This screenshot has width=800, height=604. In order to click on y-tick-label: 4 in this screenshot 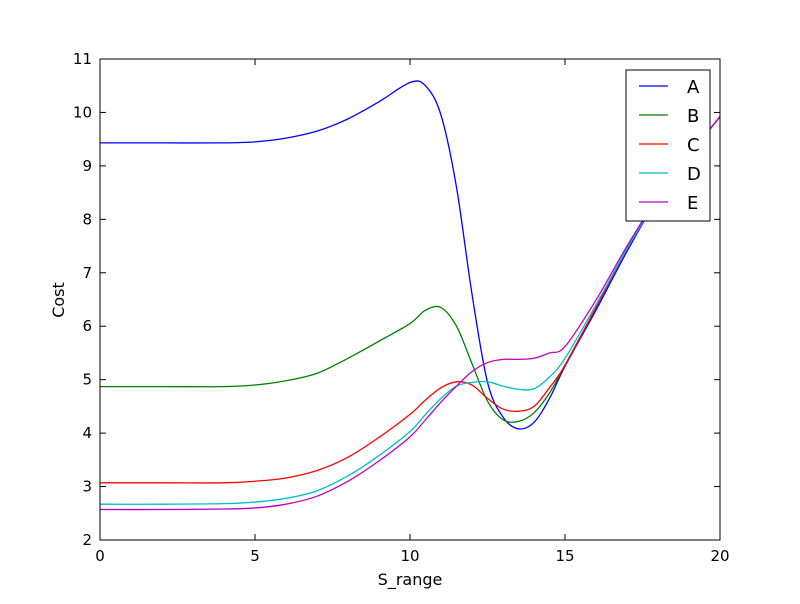, I will do `click(87, 433)`.